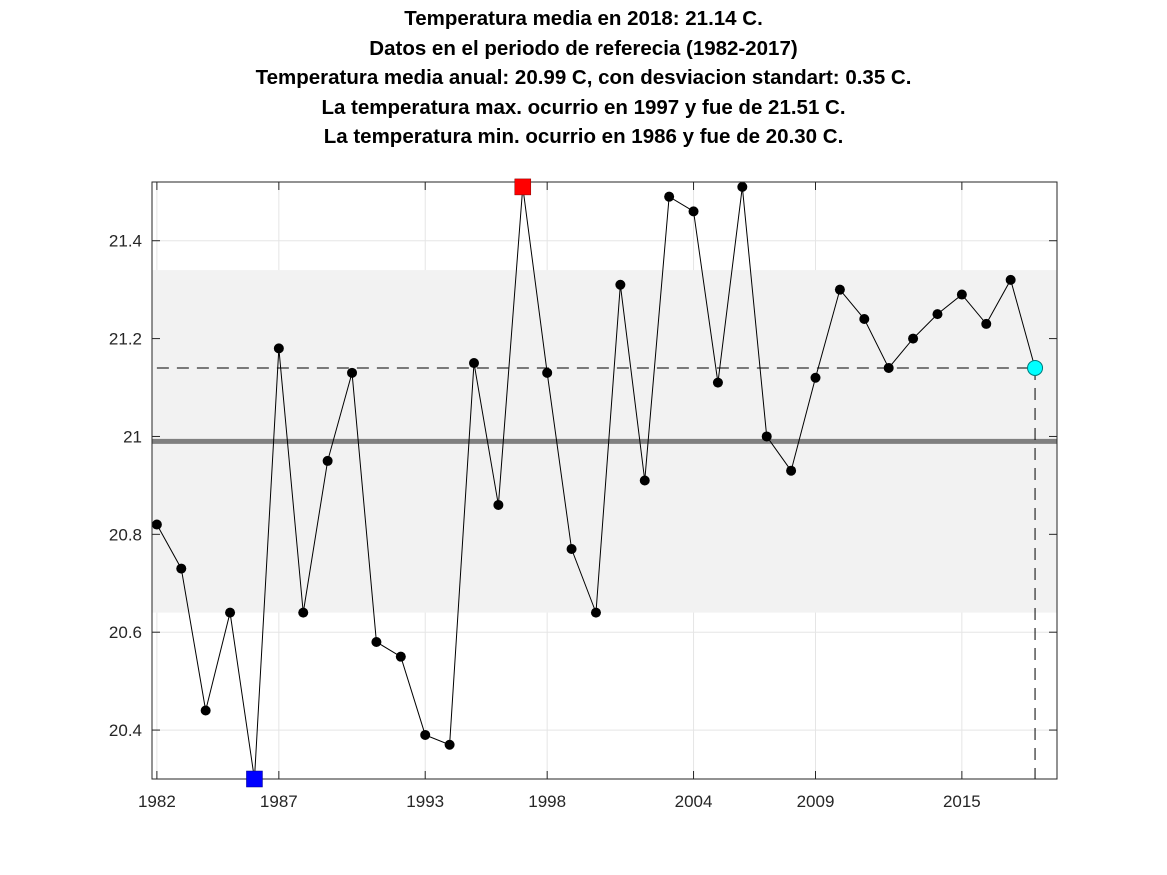  What do you see at coordinates (125, 730) in the screenshot?
I see `y-tick-label: 20.4` at bounding box center [125, 730].